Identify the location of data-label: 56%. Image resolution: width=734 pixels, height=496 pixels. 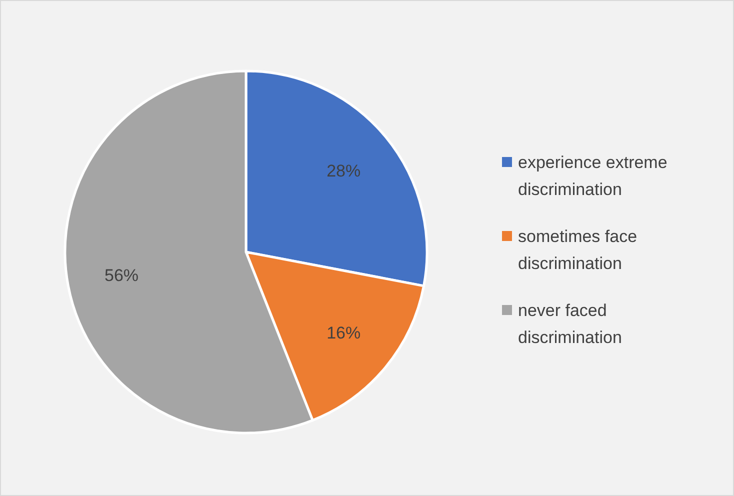
(121, 276).